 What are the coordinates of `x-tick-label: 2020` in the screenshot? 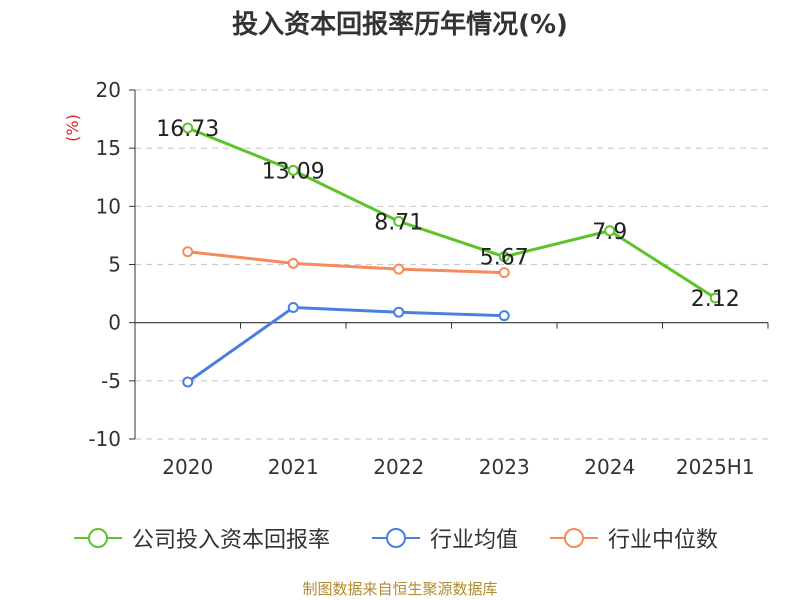 It's located at (187, 467).